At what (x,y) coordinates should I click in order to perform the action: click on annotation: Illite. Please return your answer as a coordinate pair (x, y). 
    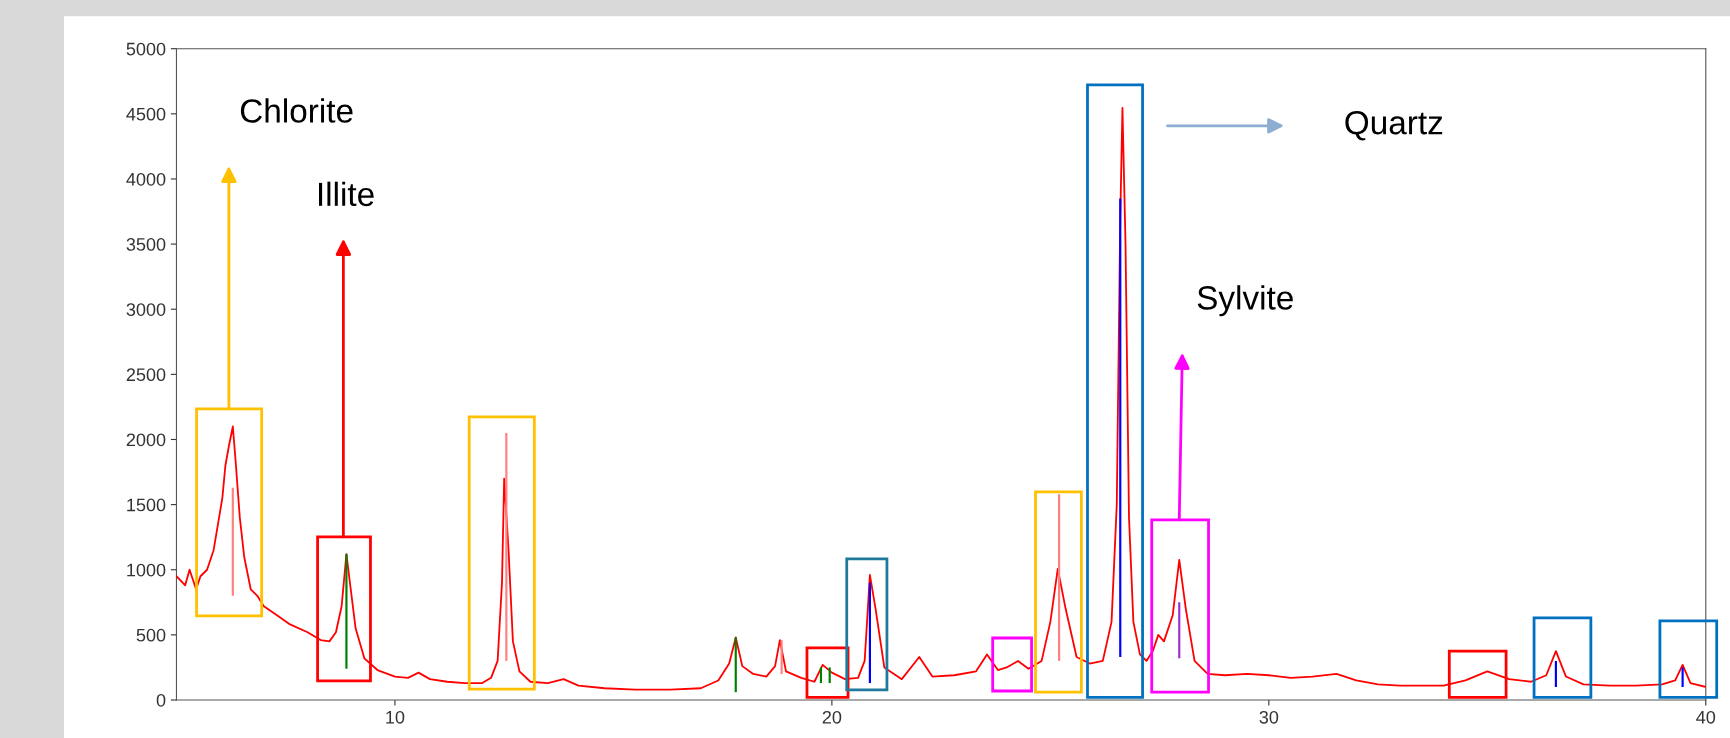
    Looking at the image, I should click on (346, 194).